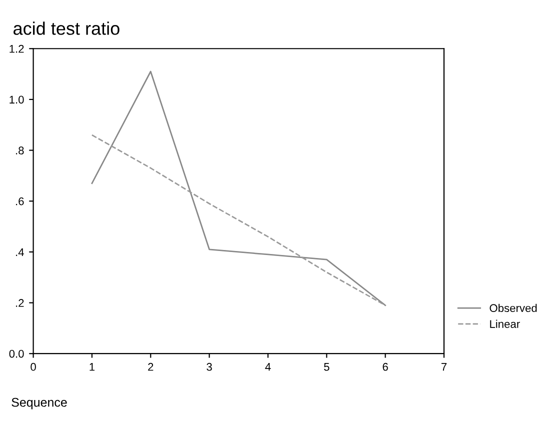 Image resolution: width=555 pixels, height=442 pixels. Describe the element at coordinates (505, 324) in the screenshot. I see `legend-label: Linear` at that location.